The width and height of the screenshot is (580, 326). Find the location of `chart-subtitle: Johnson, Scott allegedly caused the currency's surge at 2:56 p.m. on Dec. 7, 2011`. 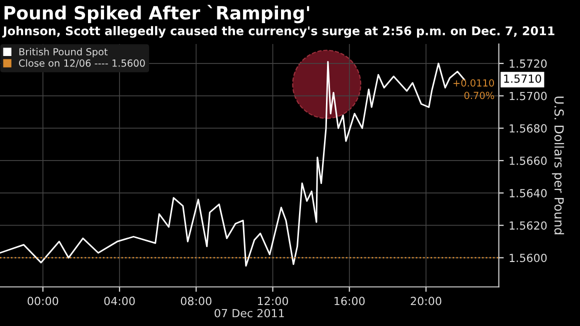

chart-subtitle: Johnson, Scott allegedly caused the currency's surge at 2:56 p.m. on Dec. 7, 2011 is located at coordinates (278, 32).